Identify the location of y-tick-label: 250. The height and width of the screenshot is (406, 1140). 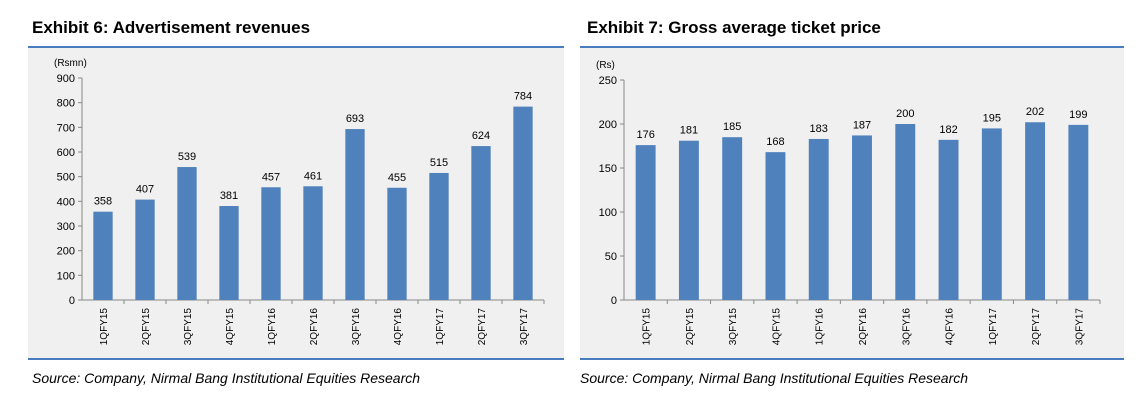
(608, 81).